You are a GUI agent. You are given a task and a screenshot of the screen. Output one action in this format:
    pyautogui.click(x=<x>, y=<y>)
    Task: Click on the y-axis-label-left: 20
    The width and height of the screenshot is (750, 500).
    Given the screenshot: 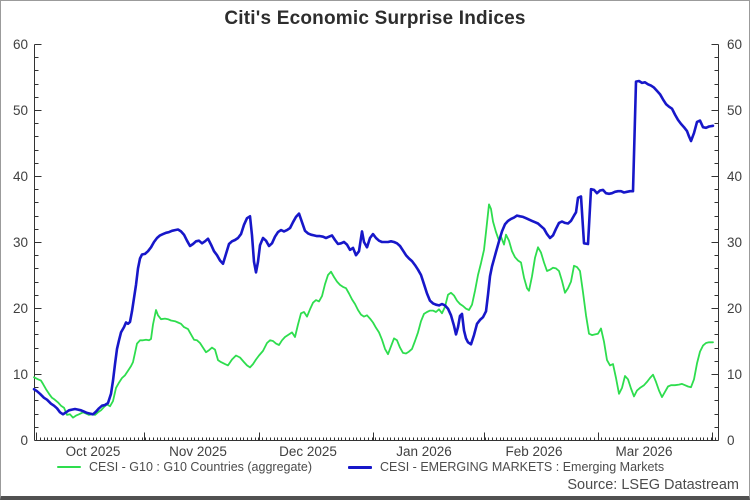 What is the action you would take?
    pyautogui.click(x=20, y=308)
    